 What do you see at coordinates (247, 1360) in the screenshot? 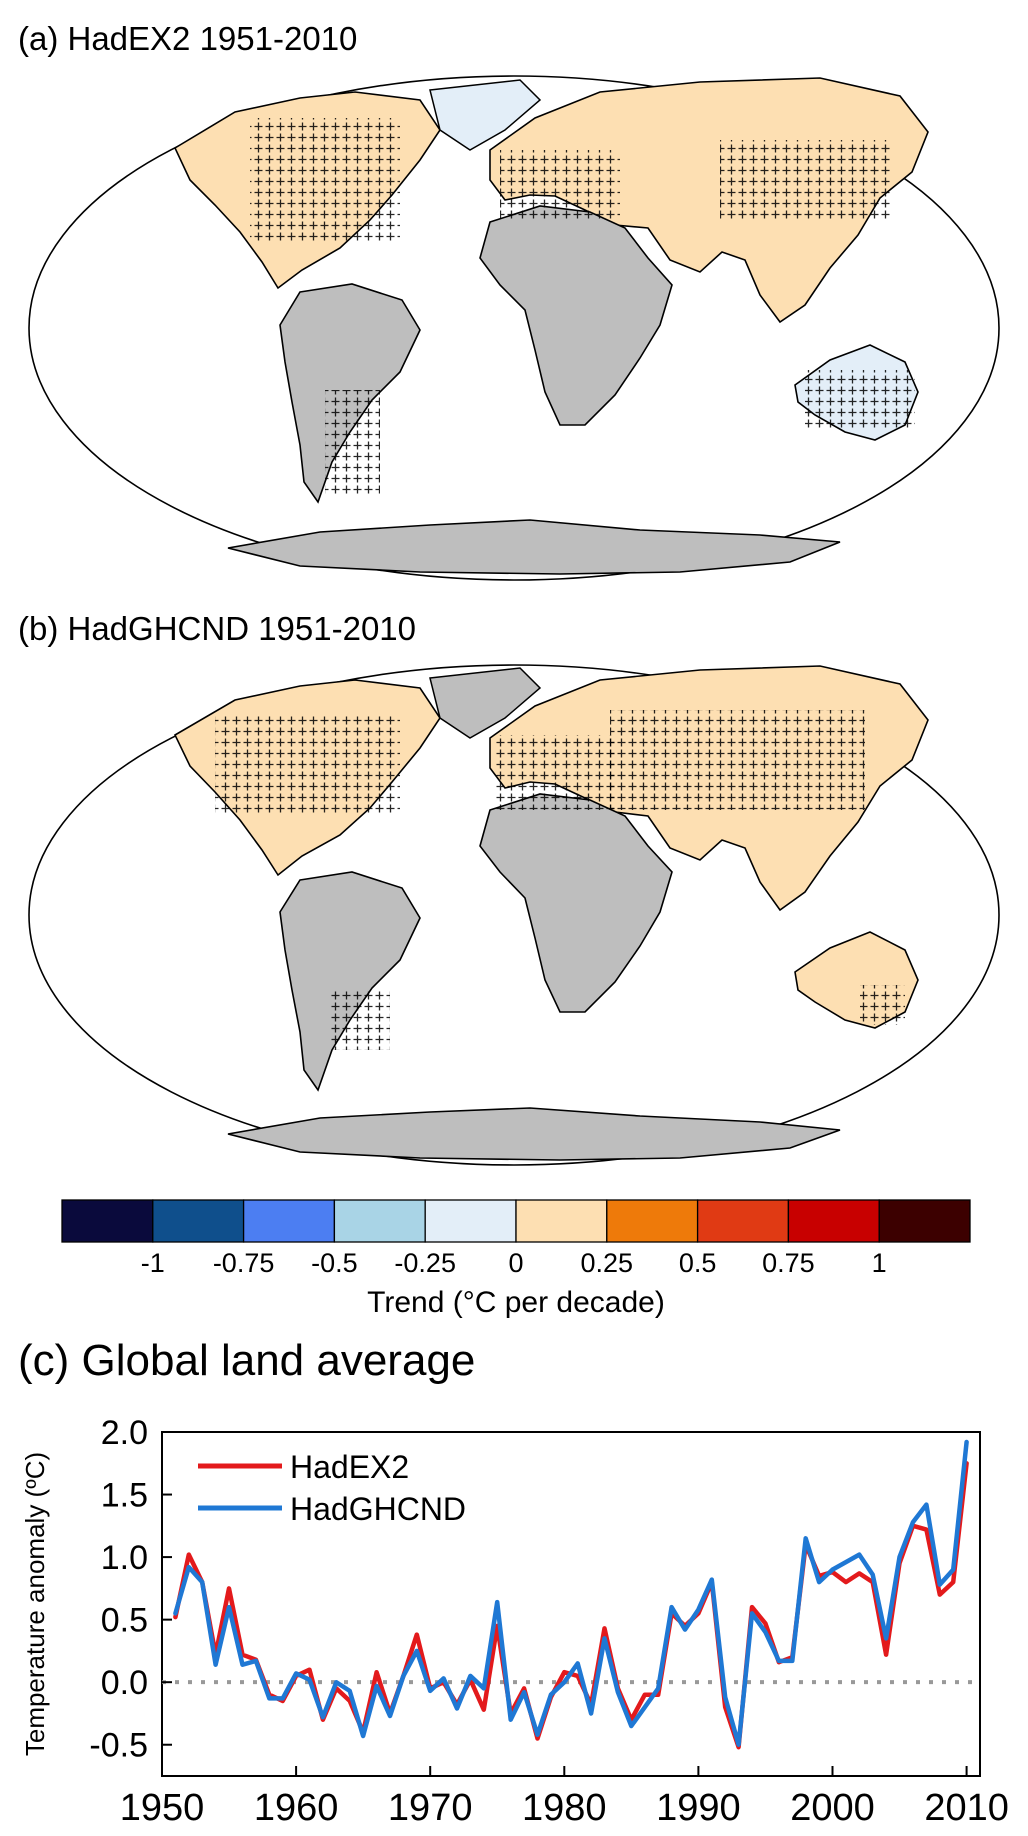
I see `panel-c-title: (c) Global land average` at bounding box center [247, 1360].